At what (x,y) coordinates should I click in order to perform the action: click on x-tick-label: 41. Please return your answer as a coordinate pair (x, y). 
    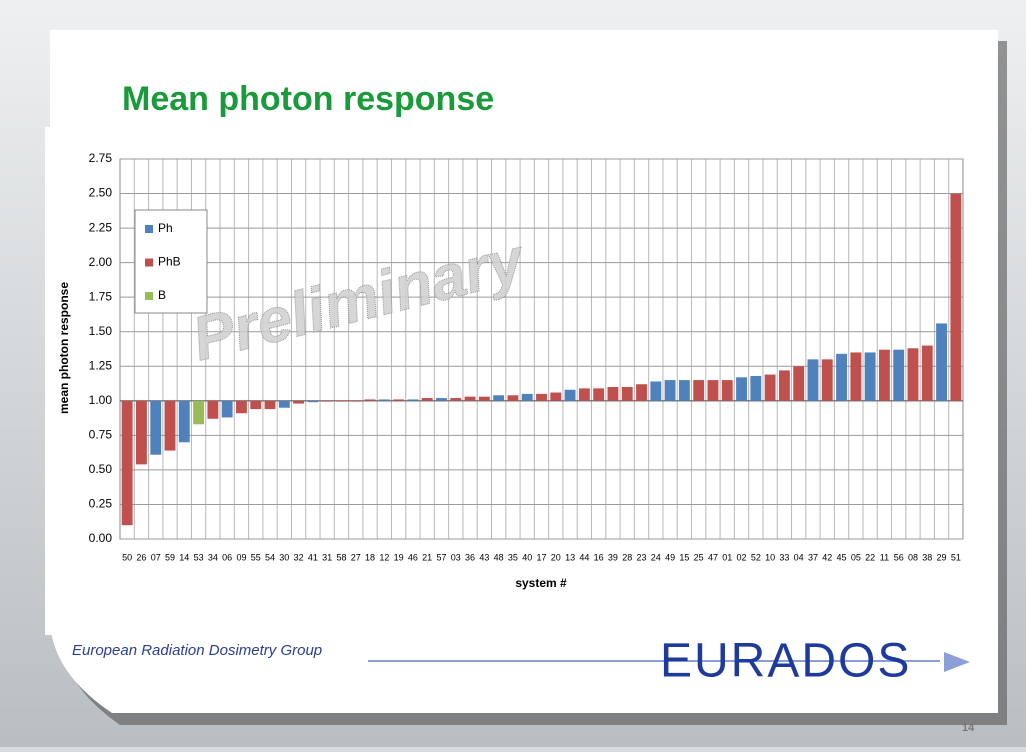
    Looking at the image, I should click on (313, 557).